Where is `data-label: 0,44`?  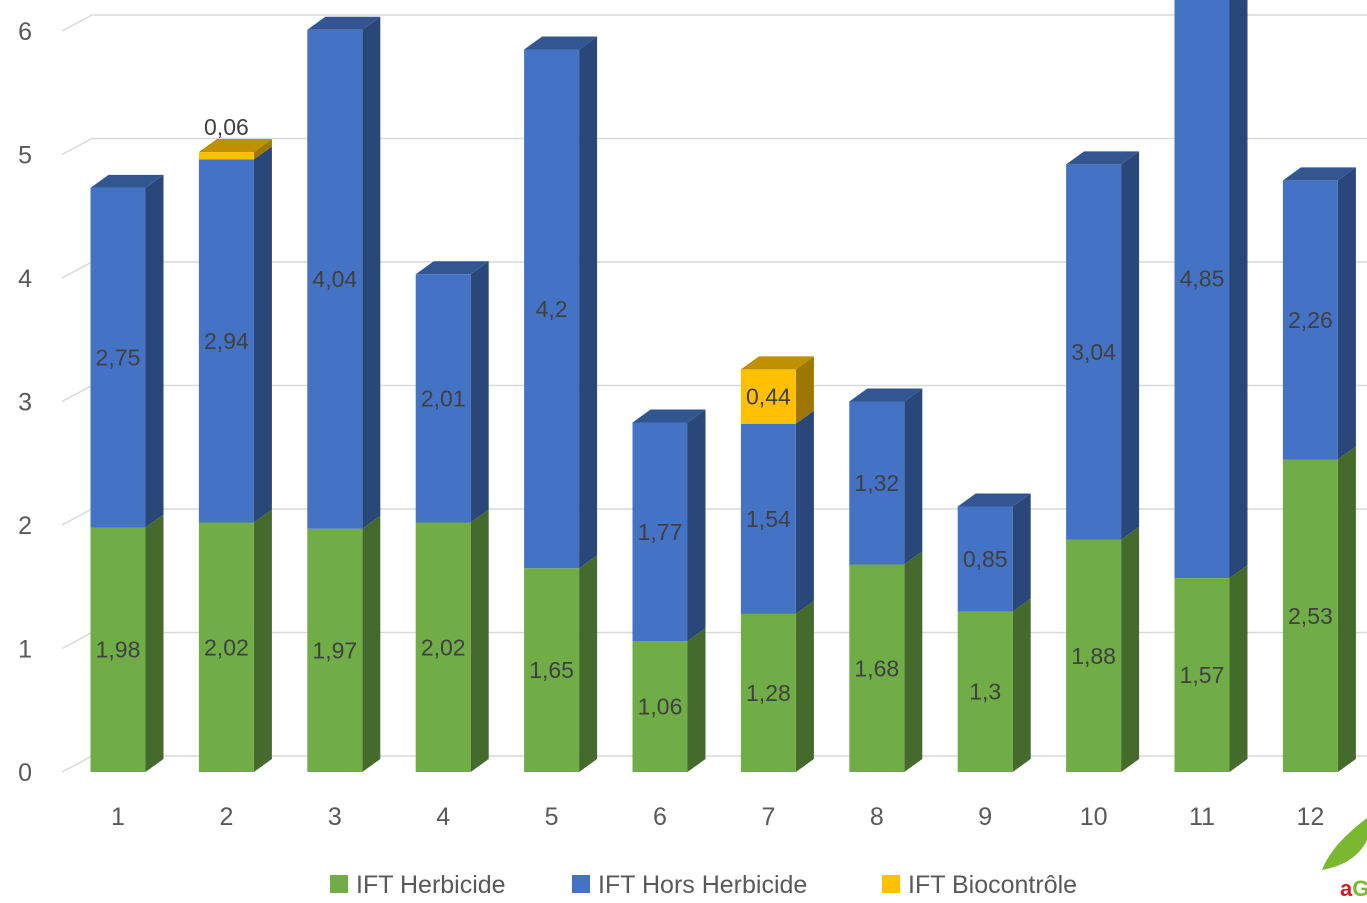
data-label: 0,44 is located at coordinates (768, 397).